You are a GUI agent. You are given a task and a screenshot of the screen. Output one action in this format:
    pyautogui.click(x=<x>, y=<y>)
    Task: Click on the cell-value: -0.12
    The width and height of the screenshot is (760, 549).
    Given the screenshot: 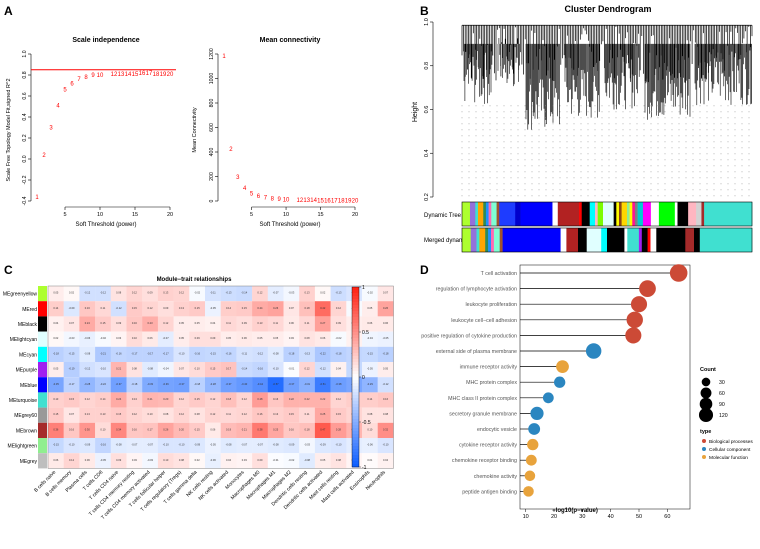 What is the action you would take?
    pyautogui.click(x=87, y=369)
    